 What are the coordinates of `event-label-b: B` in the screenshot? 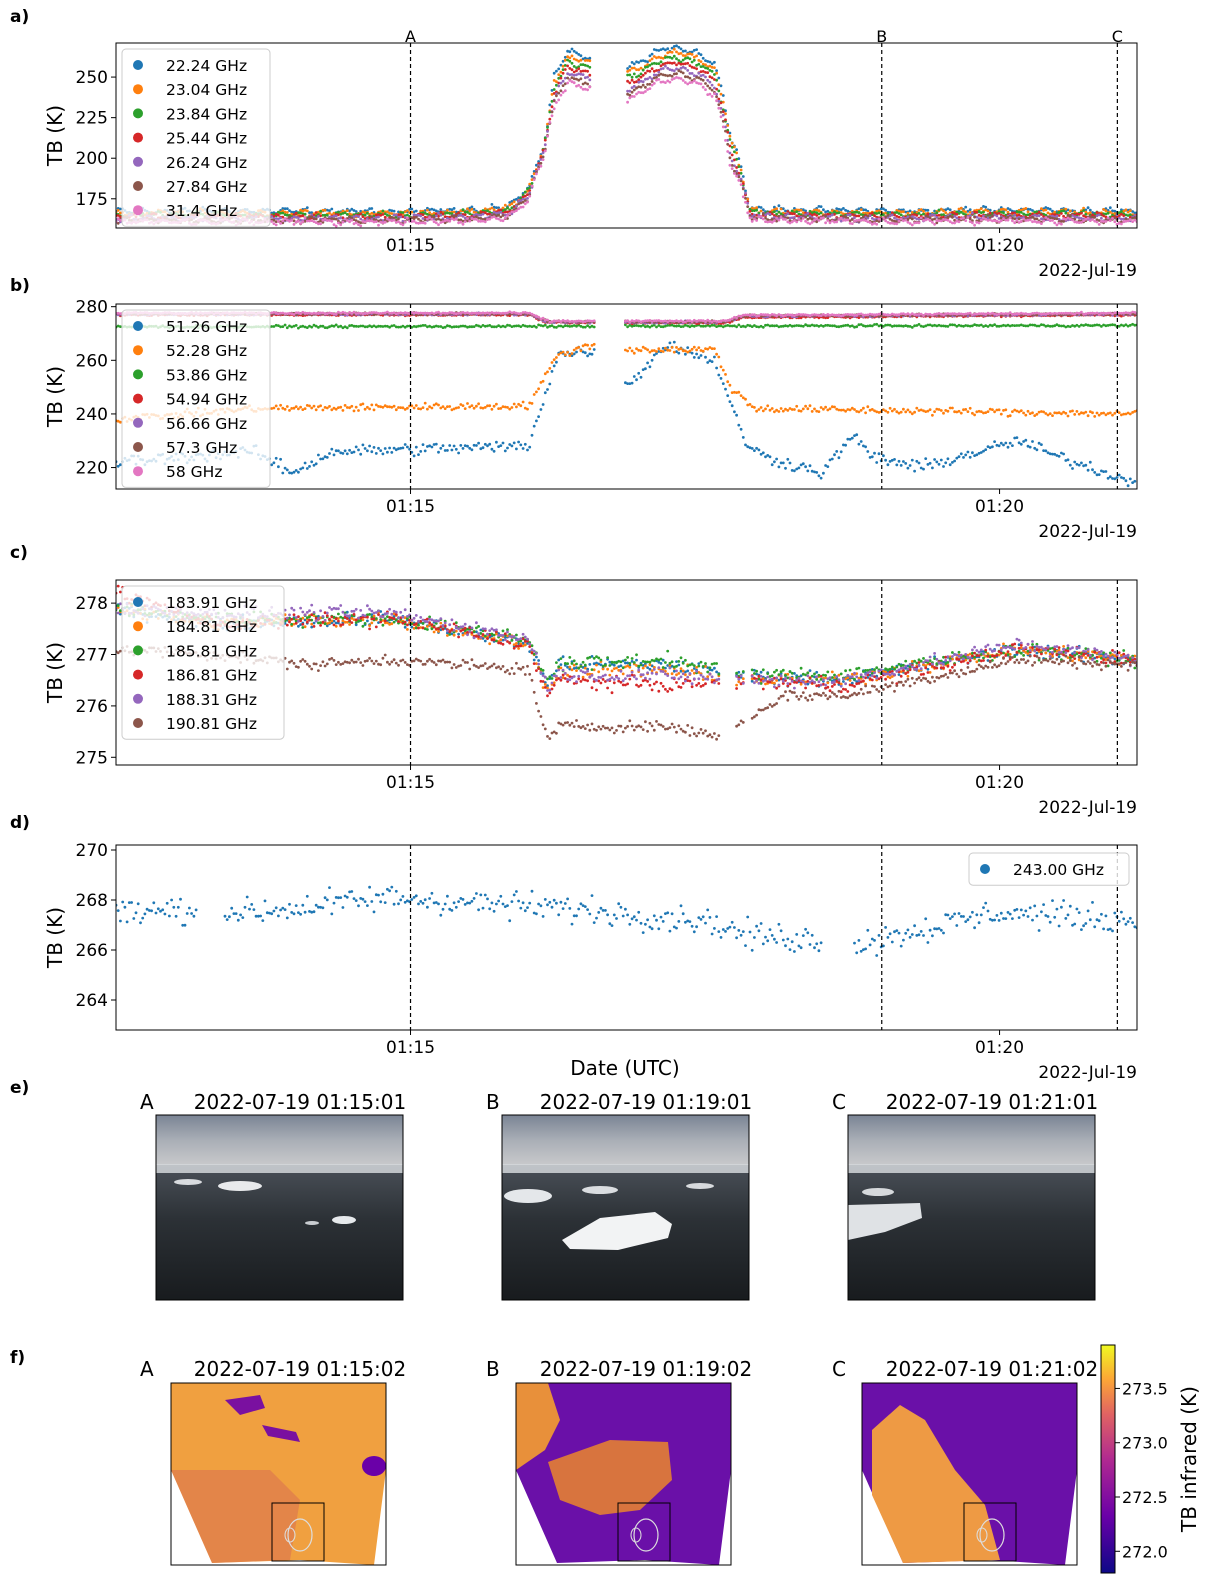 It's located at (881, 36).